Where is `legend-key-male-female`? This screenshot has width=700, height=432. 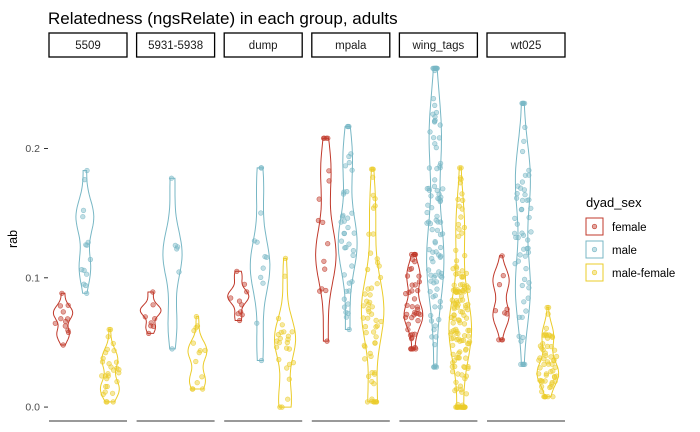
legend-key-male-female is located at coordinates (594, 272).